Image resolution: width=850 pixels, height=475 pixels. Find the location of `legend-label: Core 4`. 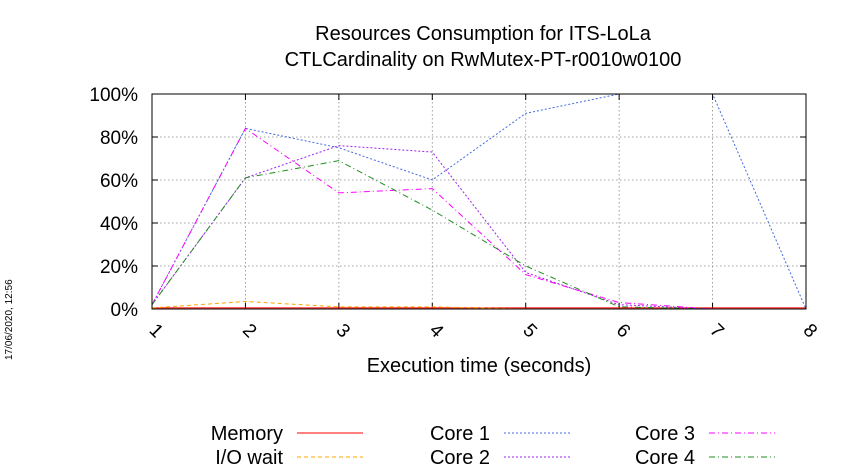

legend-label: Core 4 is located at coordinates (665, 458).